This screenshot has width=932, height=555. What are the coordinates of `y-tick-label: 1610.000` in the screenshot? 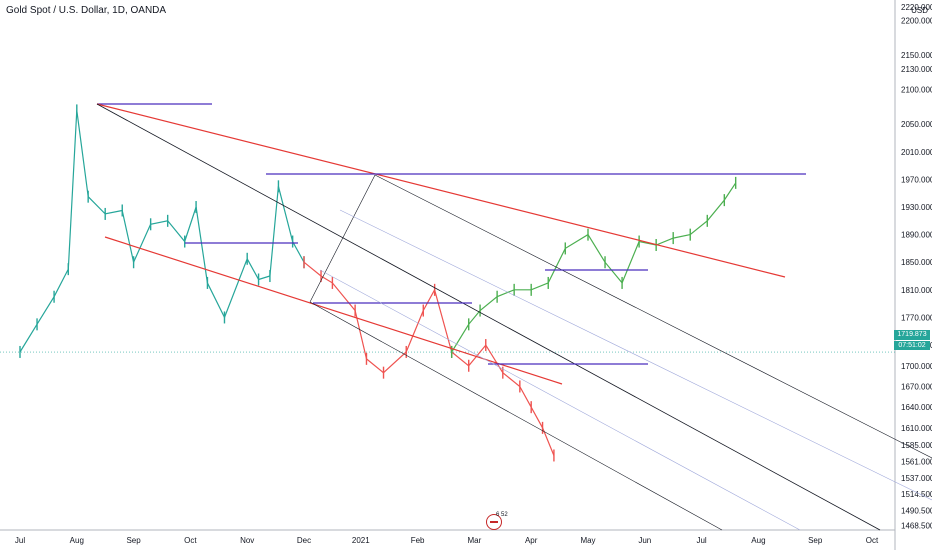 It's located at (916, 428).